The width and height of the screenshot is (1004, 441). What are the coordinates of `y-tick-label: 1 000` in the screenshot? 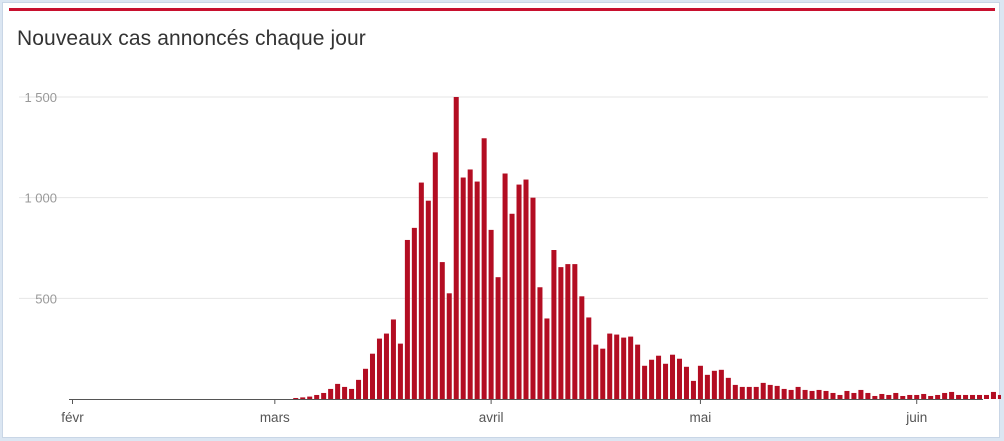 It's located at (40, 198).